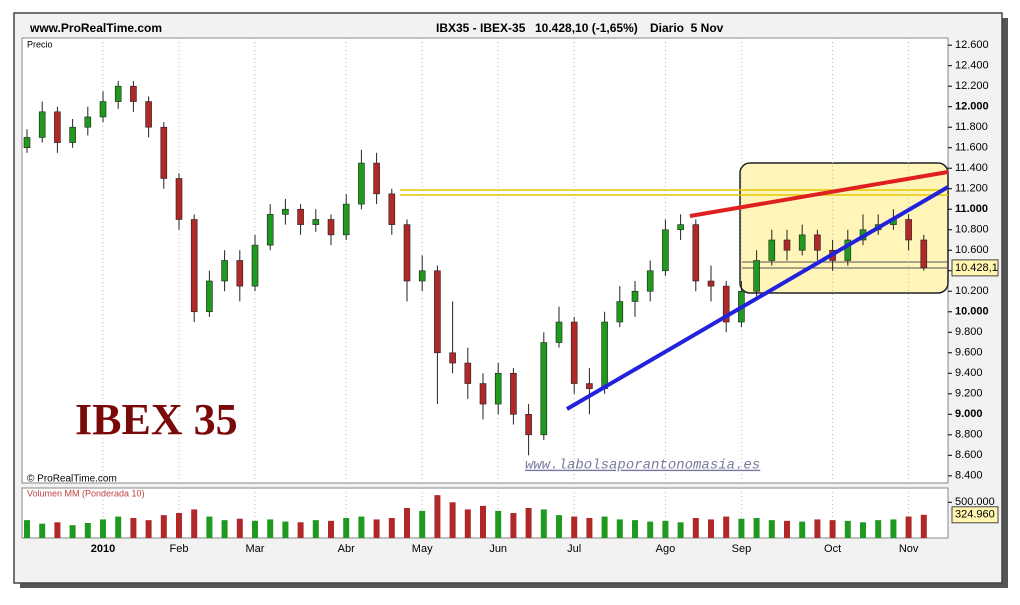 The image size is (1020, 605). Describe the element at coordinates (972, 66) in the screenshot. I see `y-tick-label: 12.400` at that location.